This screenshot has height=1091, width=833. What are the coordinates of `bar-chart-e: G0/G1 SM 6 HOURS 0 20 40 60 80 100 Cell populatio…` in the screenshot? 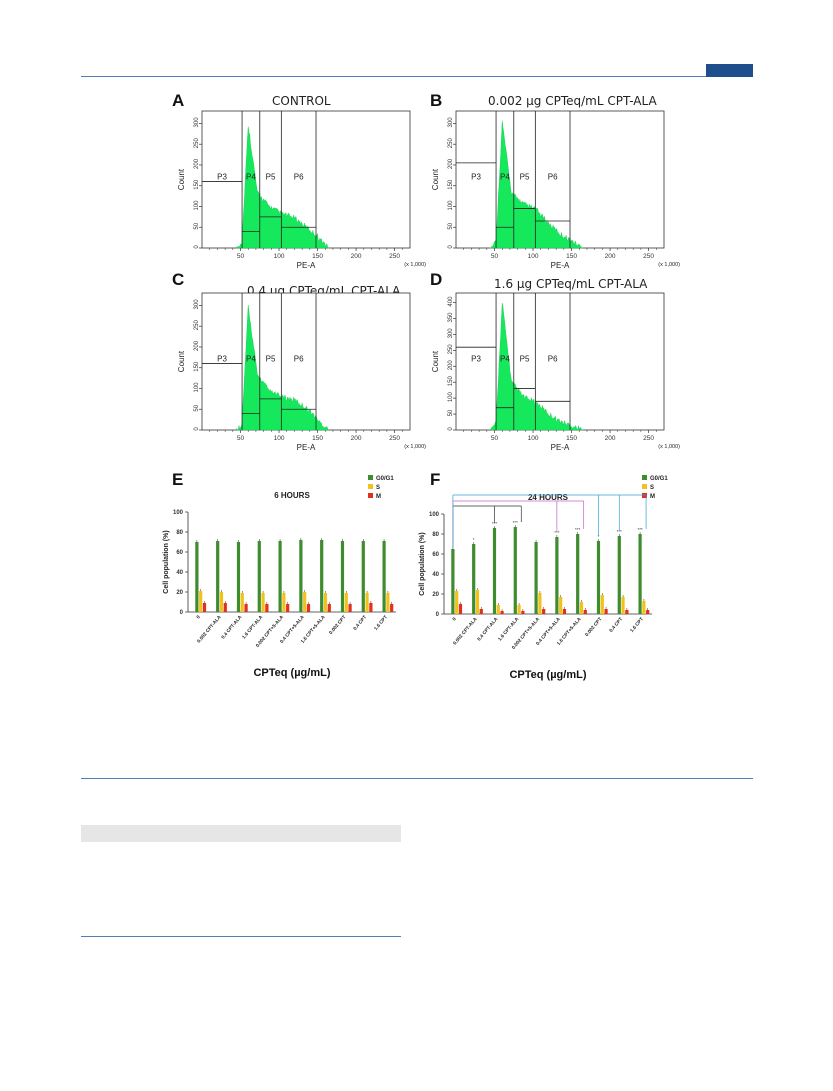 It's located at (279, 577).